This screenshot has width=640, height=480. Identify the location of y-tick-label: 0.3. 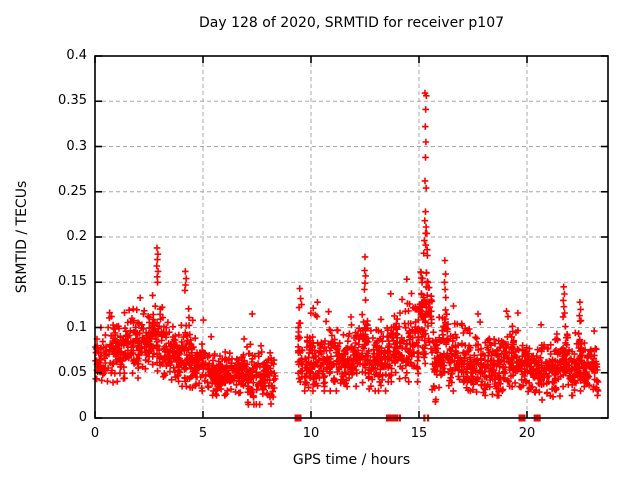
(76, 146).